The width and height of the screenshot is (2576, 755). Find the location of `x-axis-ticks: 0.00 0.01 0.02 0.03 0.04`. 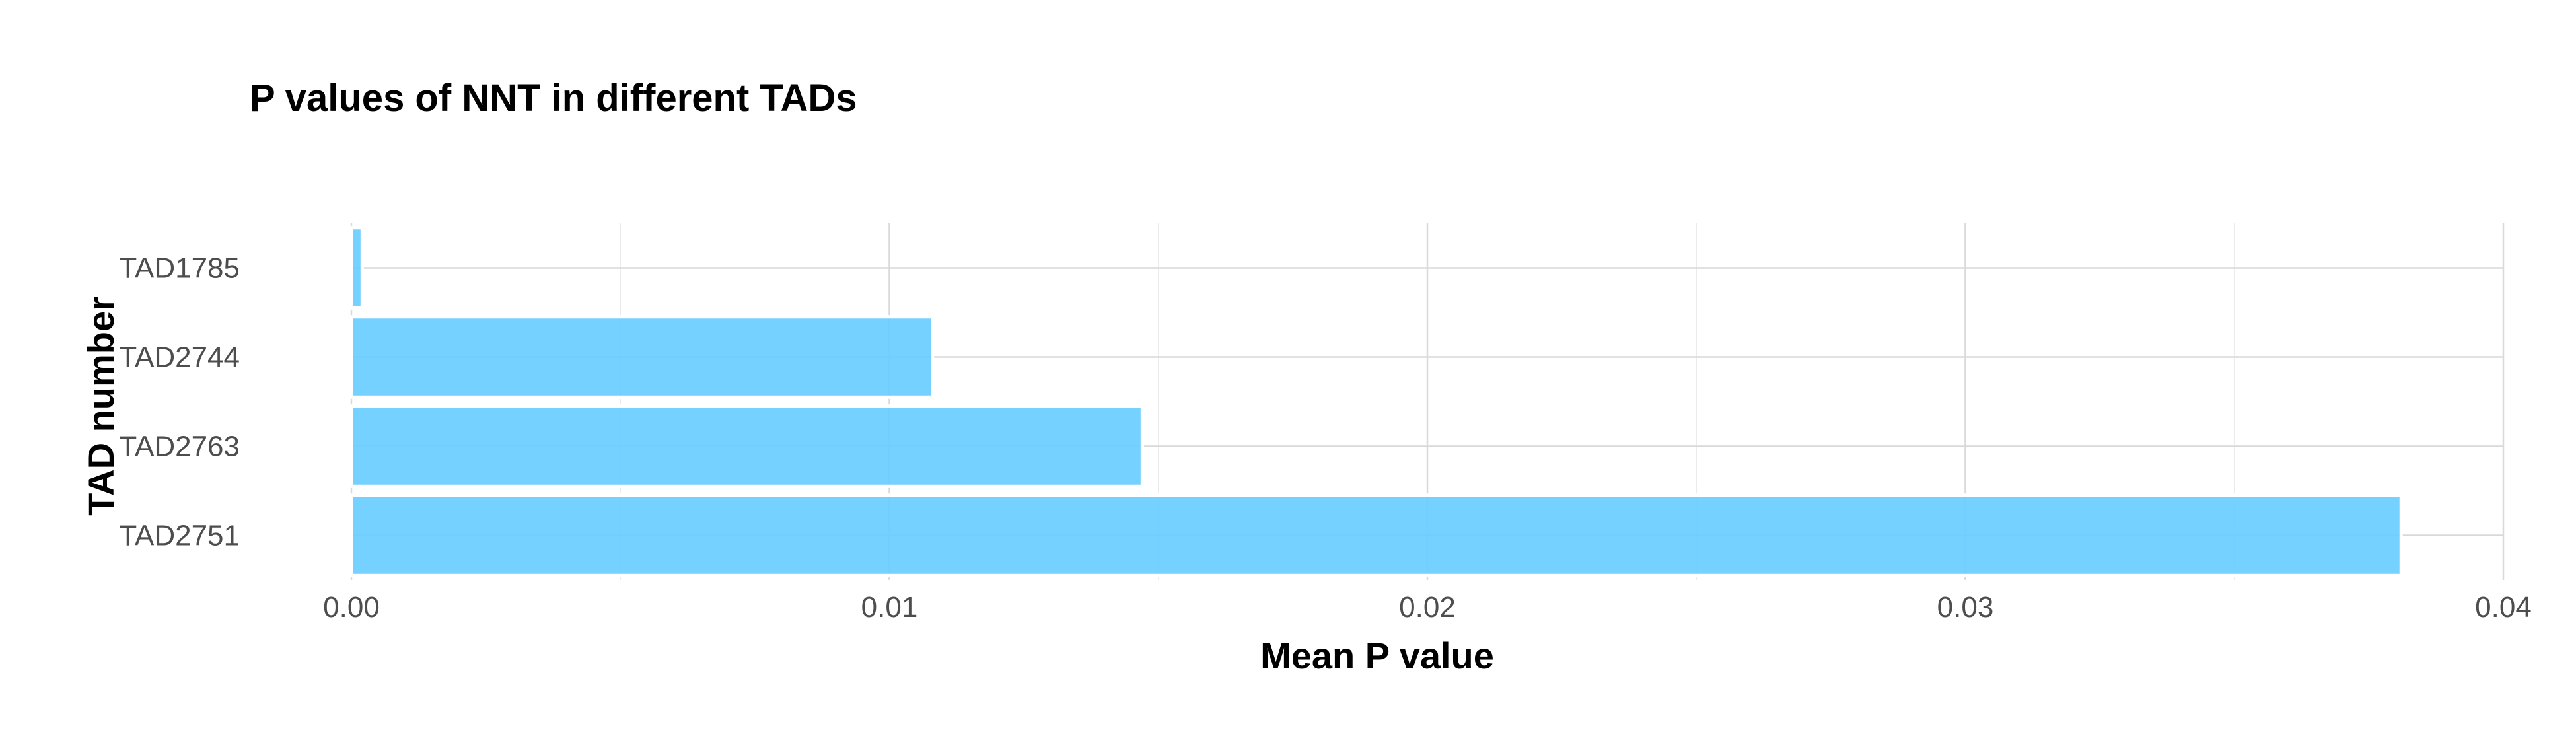

x-axis-ticks: 0.00 0.01 0.02 0.03 0.04 is located at coordinates (1427, 607).